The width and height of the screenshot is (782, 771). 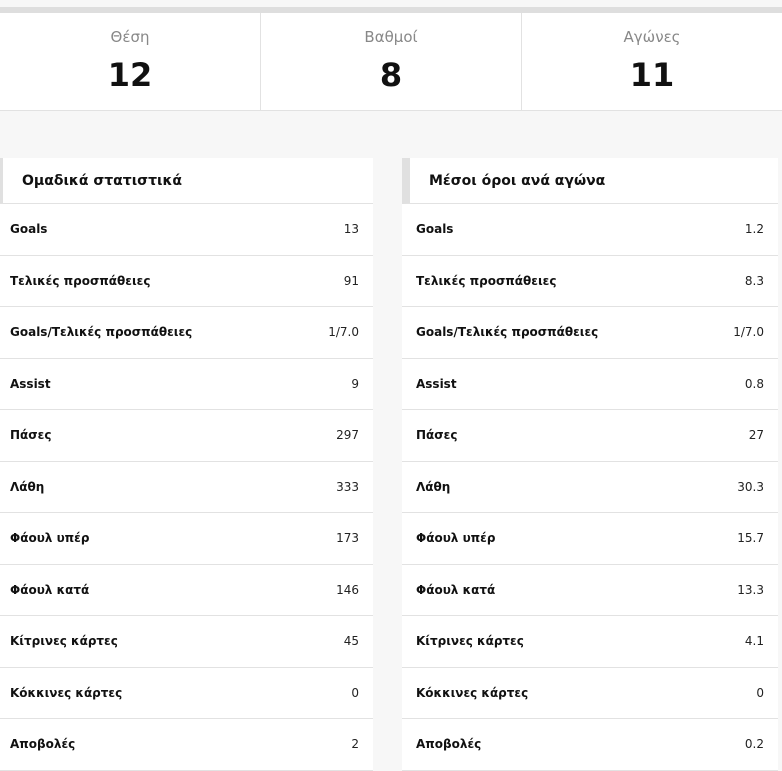 I want to click on summary-value: 12, so click(x=130, y=75).